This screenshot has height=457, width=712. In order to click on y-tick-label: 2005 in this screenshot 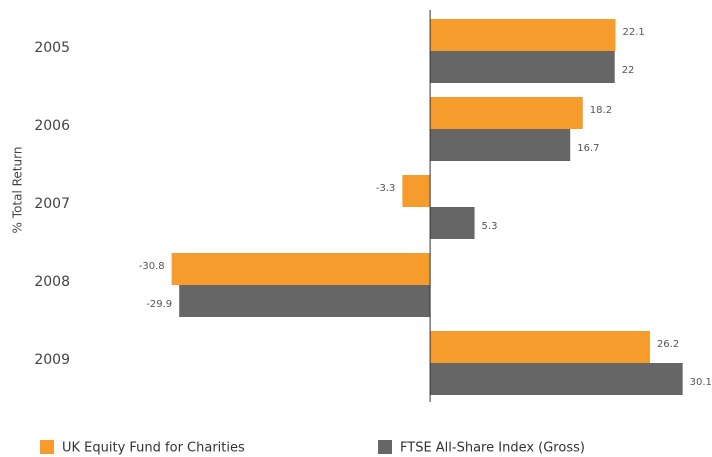, I will do `click(52, 48)`.